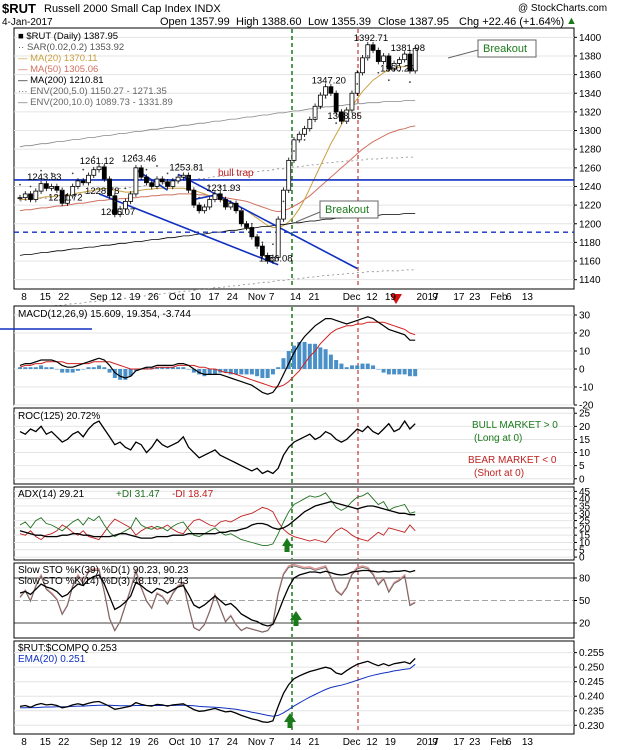 The width and height of the screenshot is (620, 750). What do you see at coordinates (117, 742) in the screenshot?
I see `xaxis-label-bottom: 12` at bounding box center [117, 742].